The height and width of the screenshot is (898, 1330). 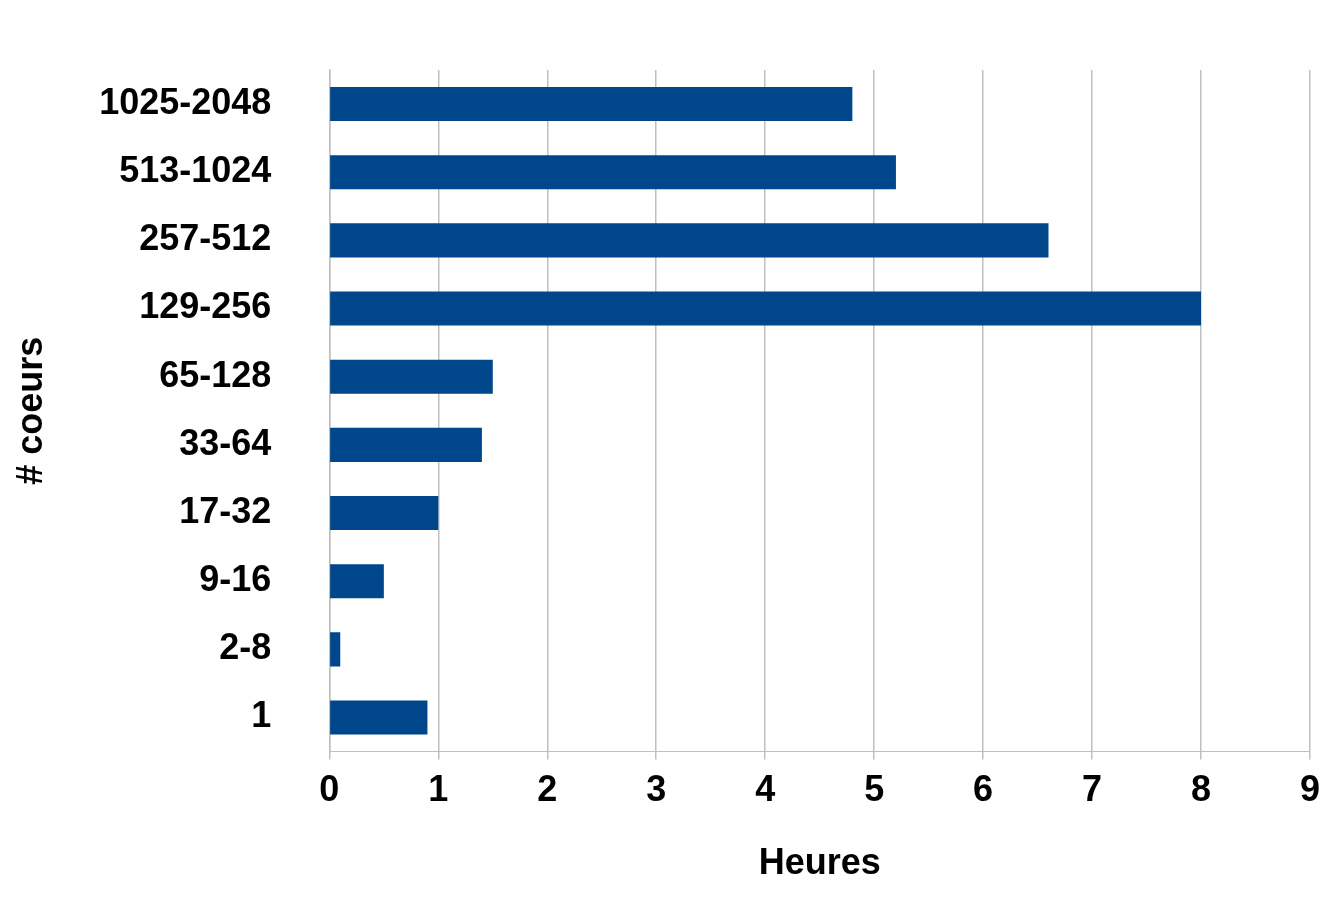 I want to click on x-tick-label: 9, so click(x=1309, y=789).